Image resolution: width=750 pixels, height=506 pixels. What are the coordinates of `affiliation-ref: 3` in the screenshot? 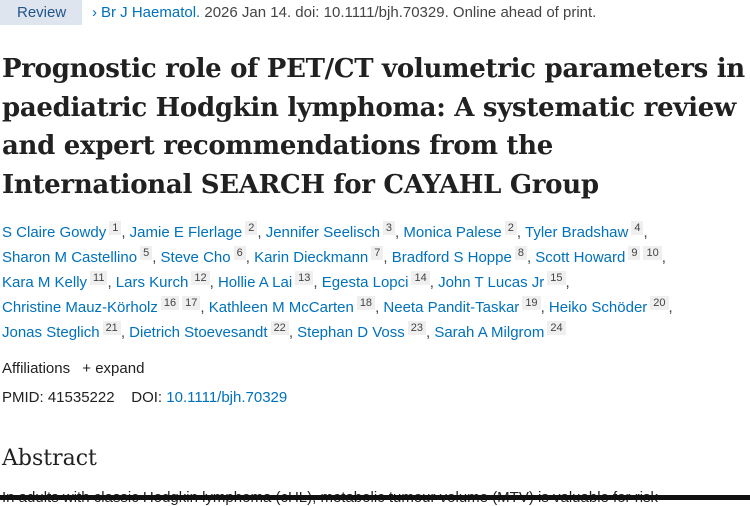 It's located at (389, 228).